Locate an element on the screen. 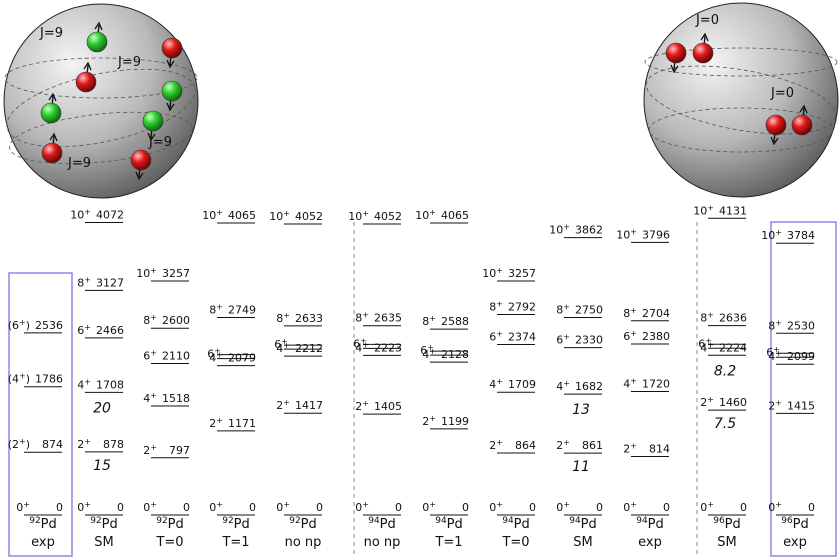 The width and height of the screenshot is (839, 558). transition-value: 15 is located at coordinates (102, 466).